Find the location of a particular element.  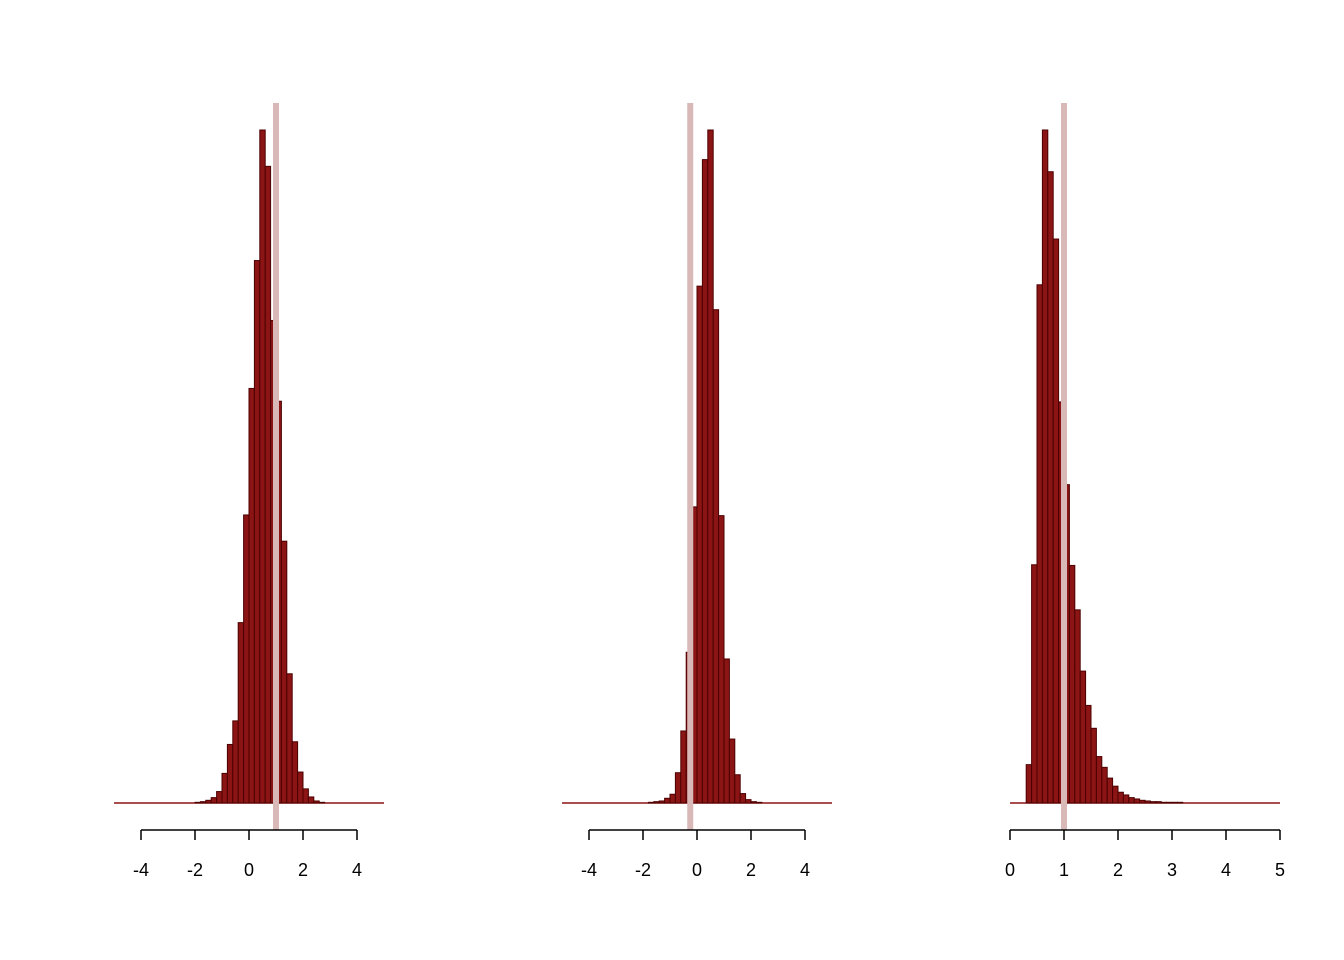

x-tick-label: 1 is located at coordinates (1064, 870).